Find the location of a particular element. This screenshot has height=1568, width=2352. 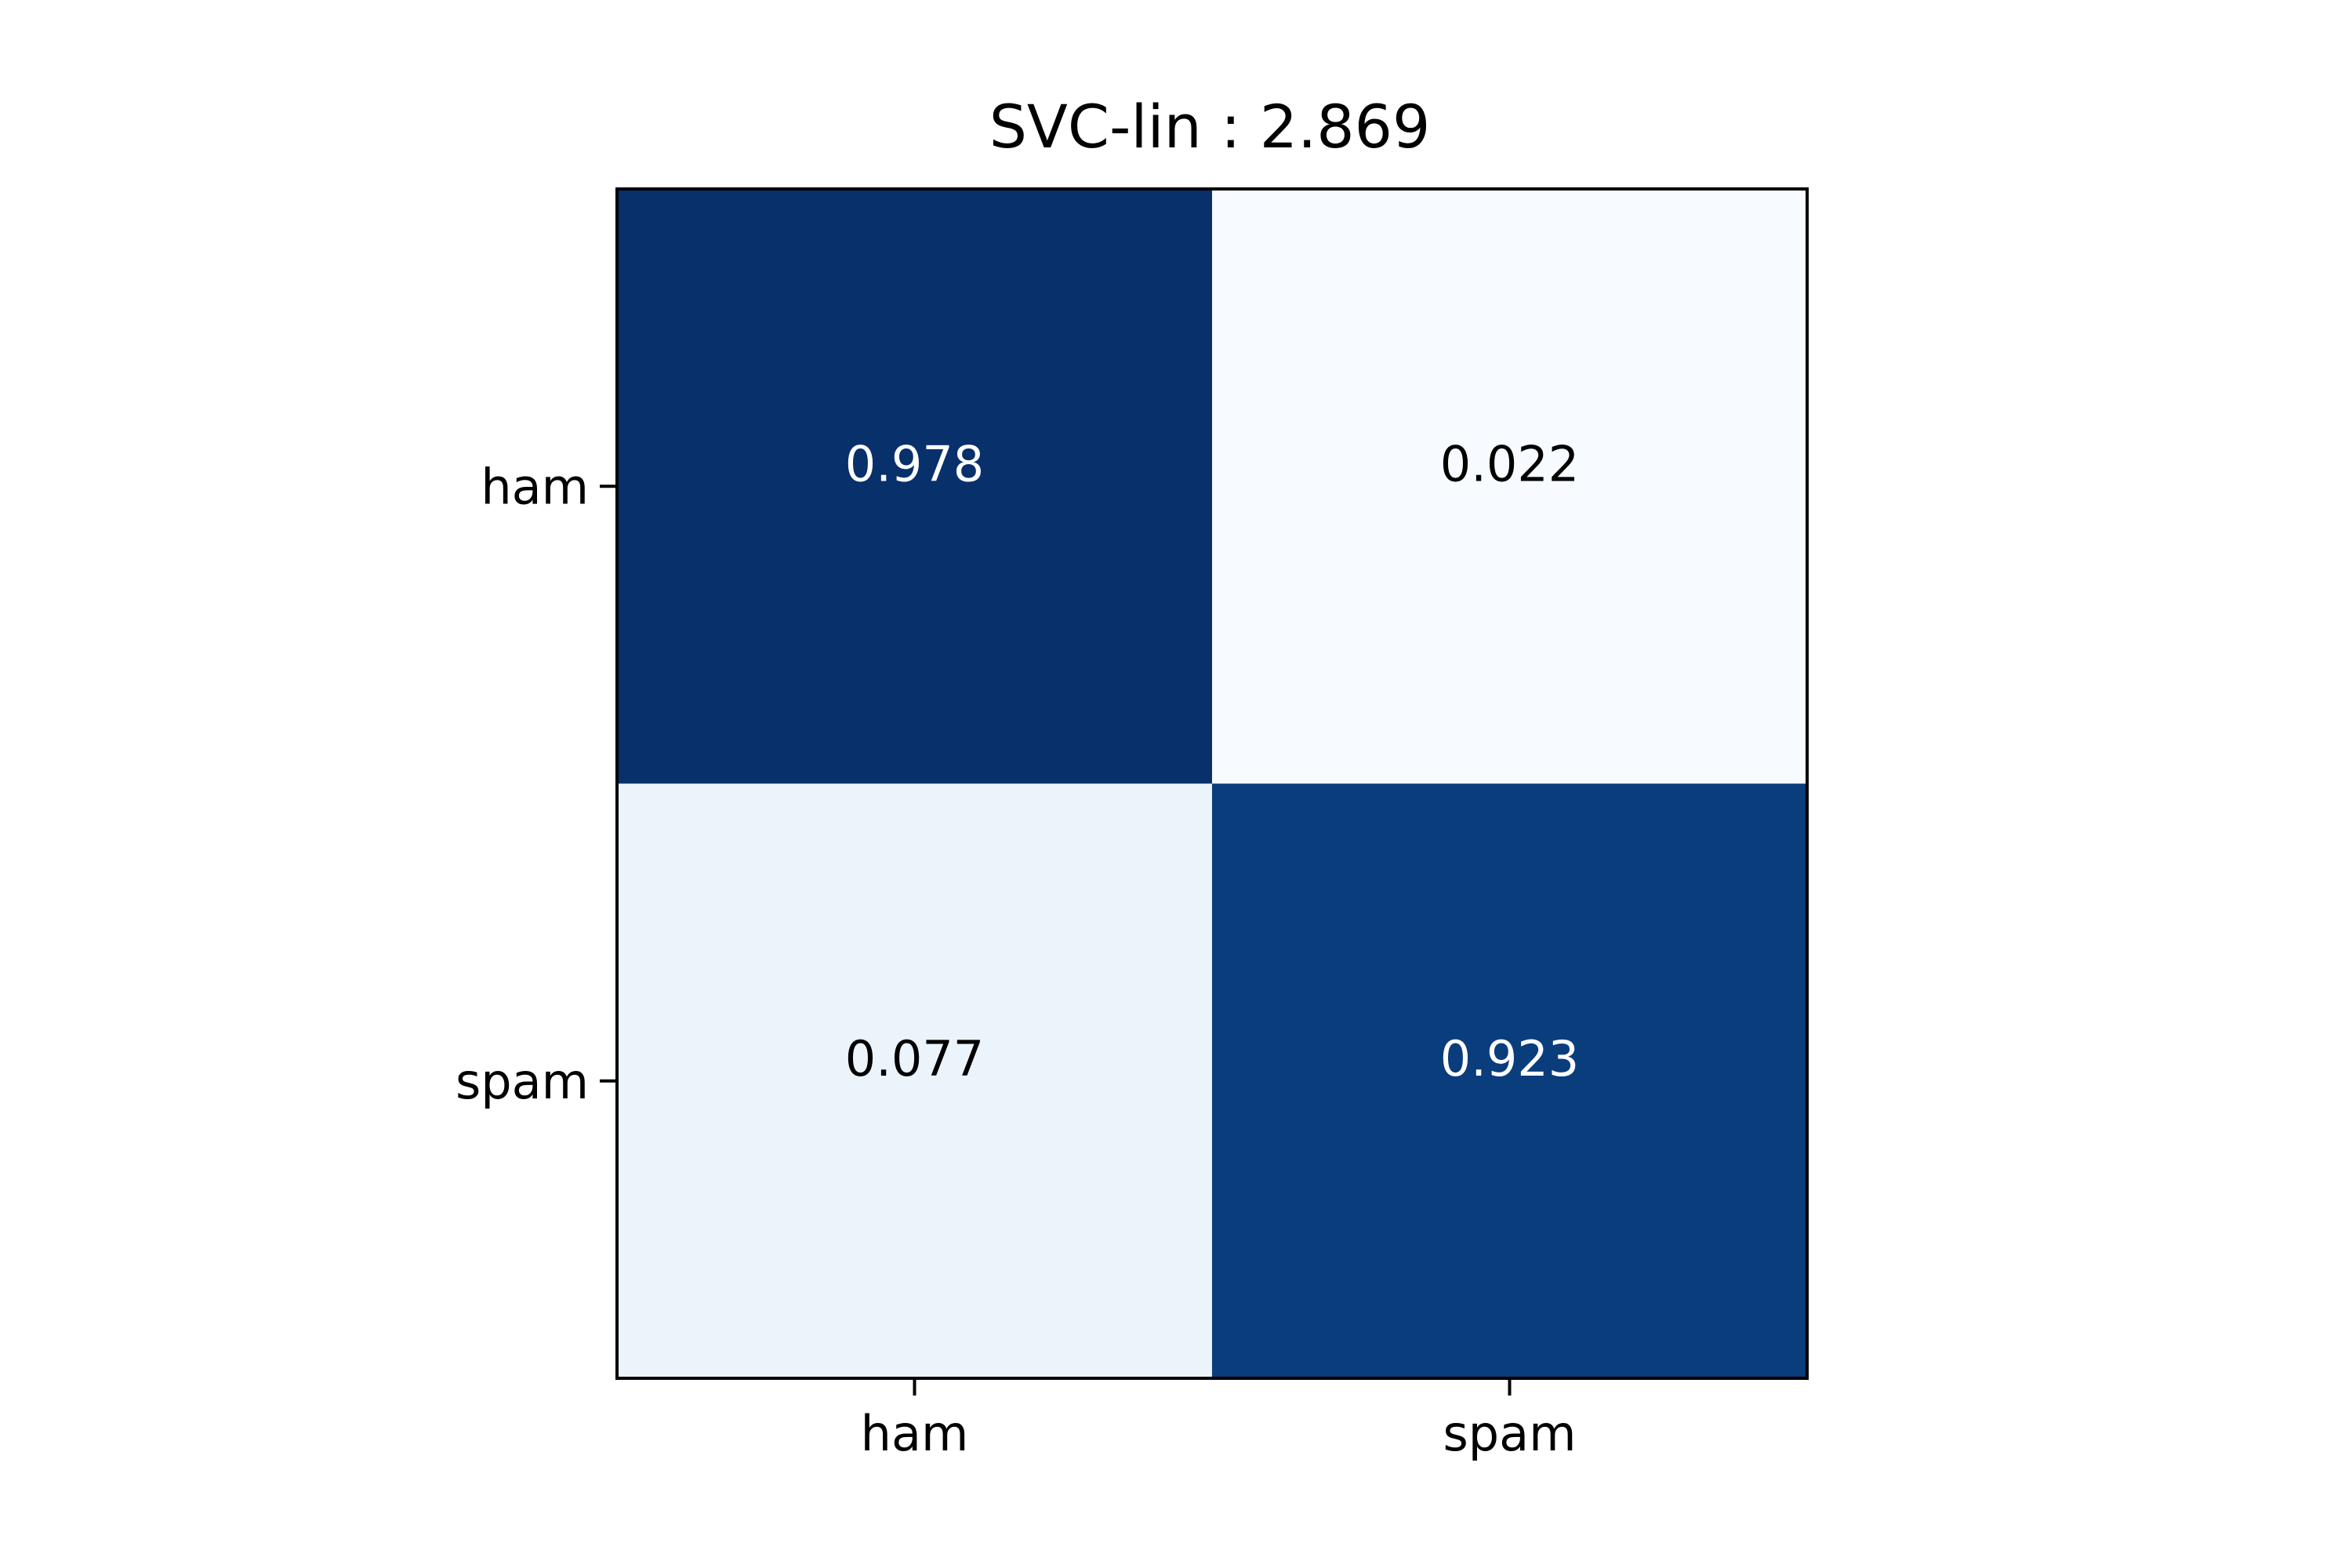

x-tick-label-ham: ham is located at coordinates (915, 1433).